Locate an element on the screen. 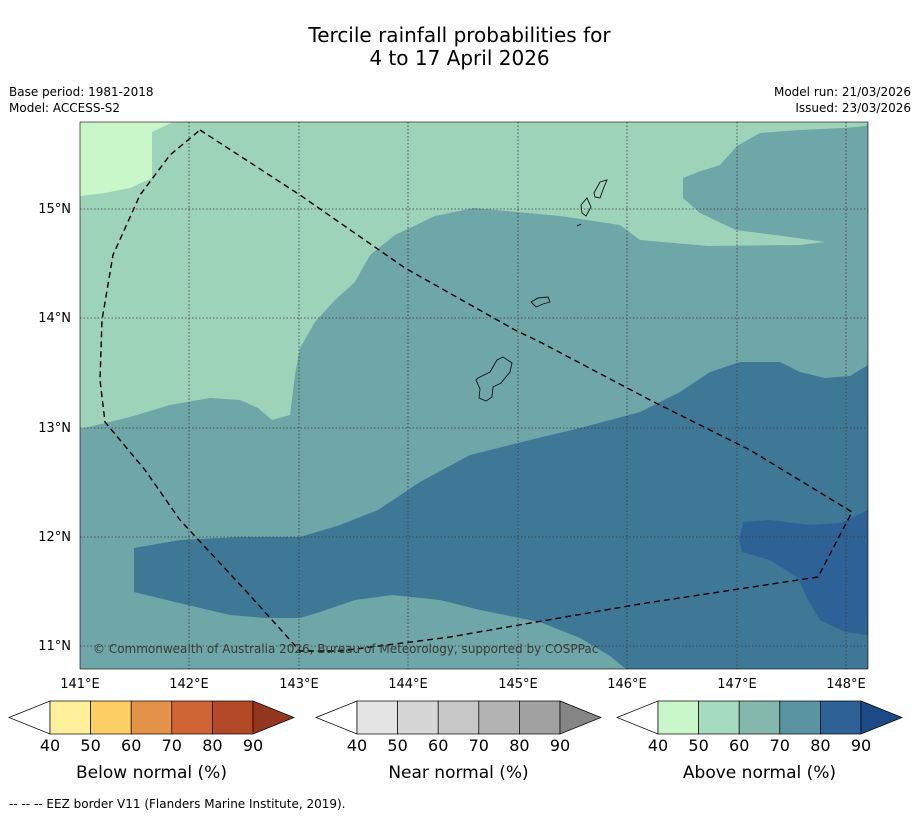  island-guam is located at coordinates (494, 379).